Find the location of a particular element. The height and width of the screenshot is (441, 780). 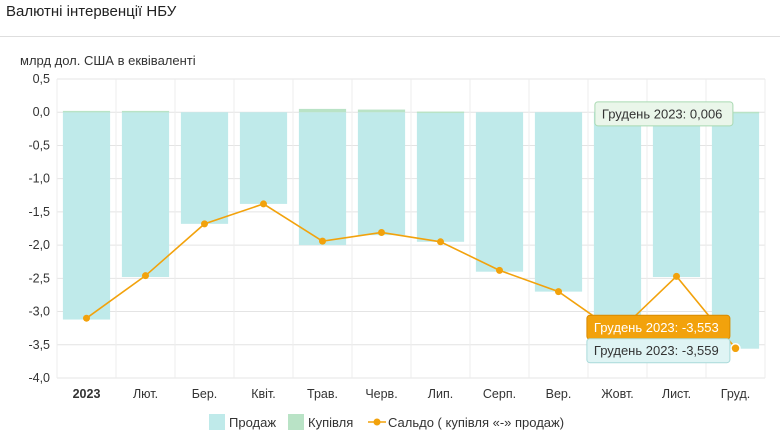

y-tick-label: -2,0 is located at coordinates (39, 245).